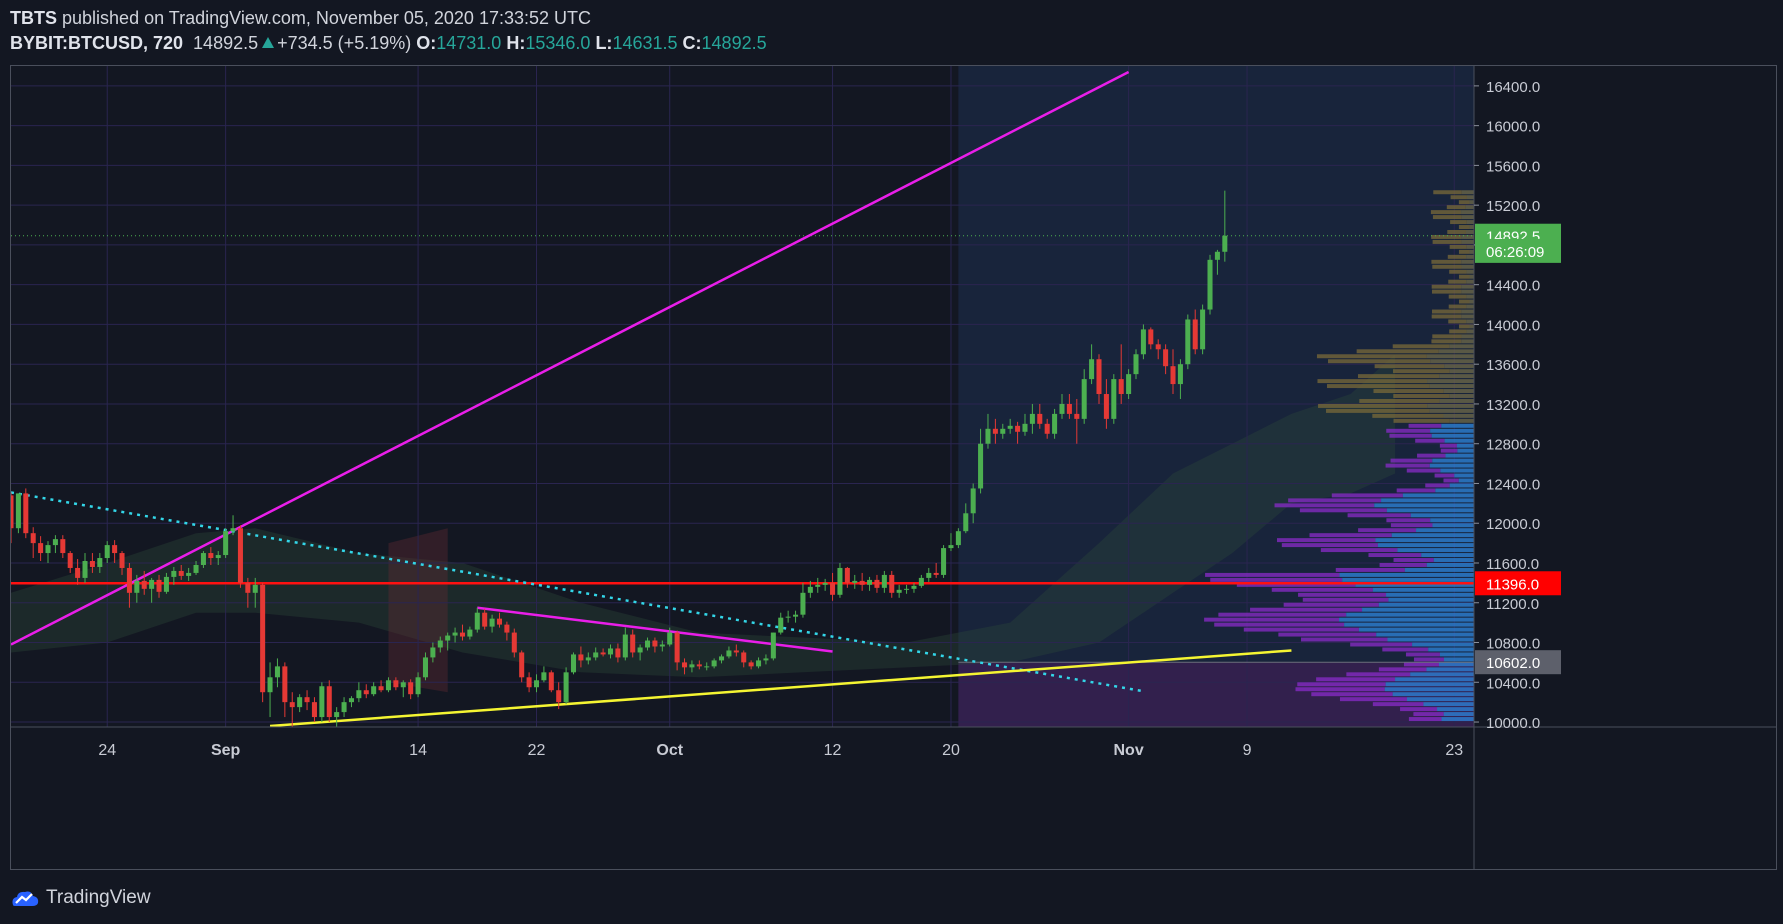 This screenshot has width=1783, height=924. What do you see at coordinates (1513, 723) in the screenshot?
I see `price-tick-label: 10000.0` at bounding box center [1513, 723].